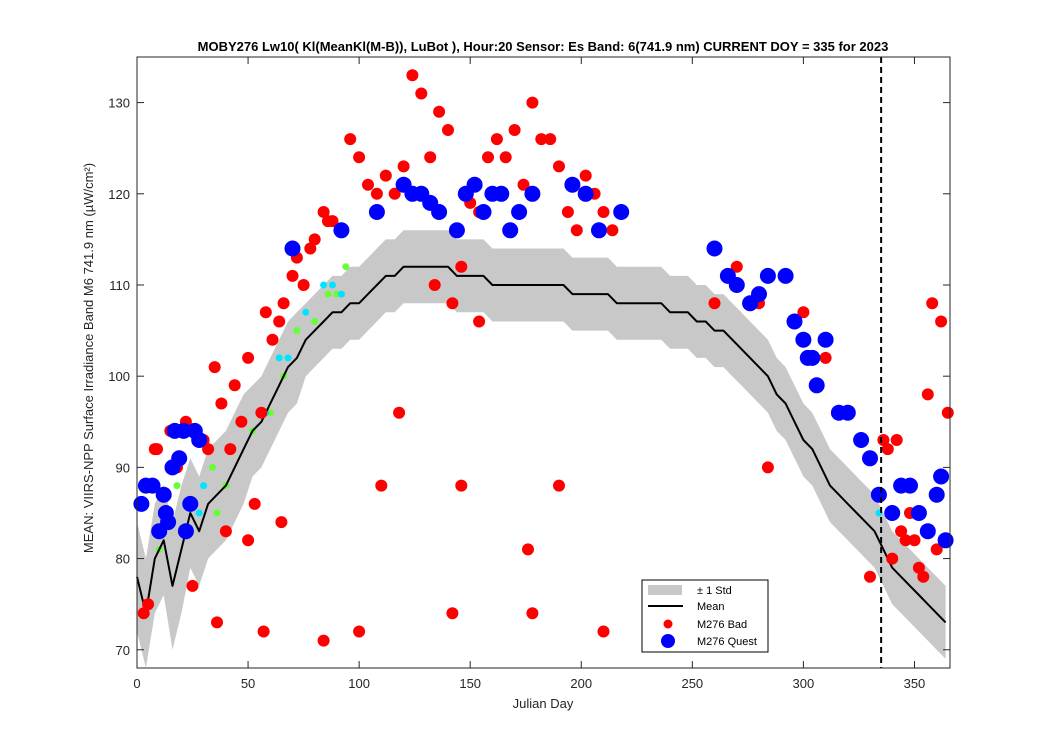 The image size is (1050, 750). Describe the element at coordinates (123, 559) in the screenshot. I see `y-tick-label: 80` at that location.